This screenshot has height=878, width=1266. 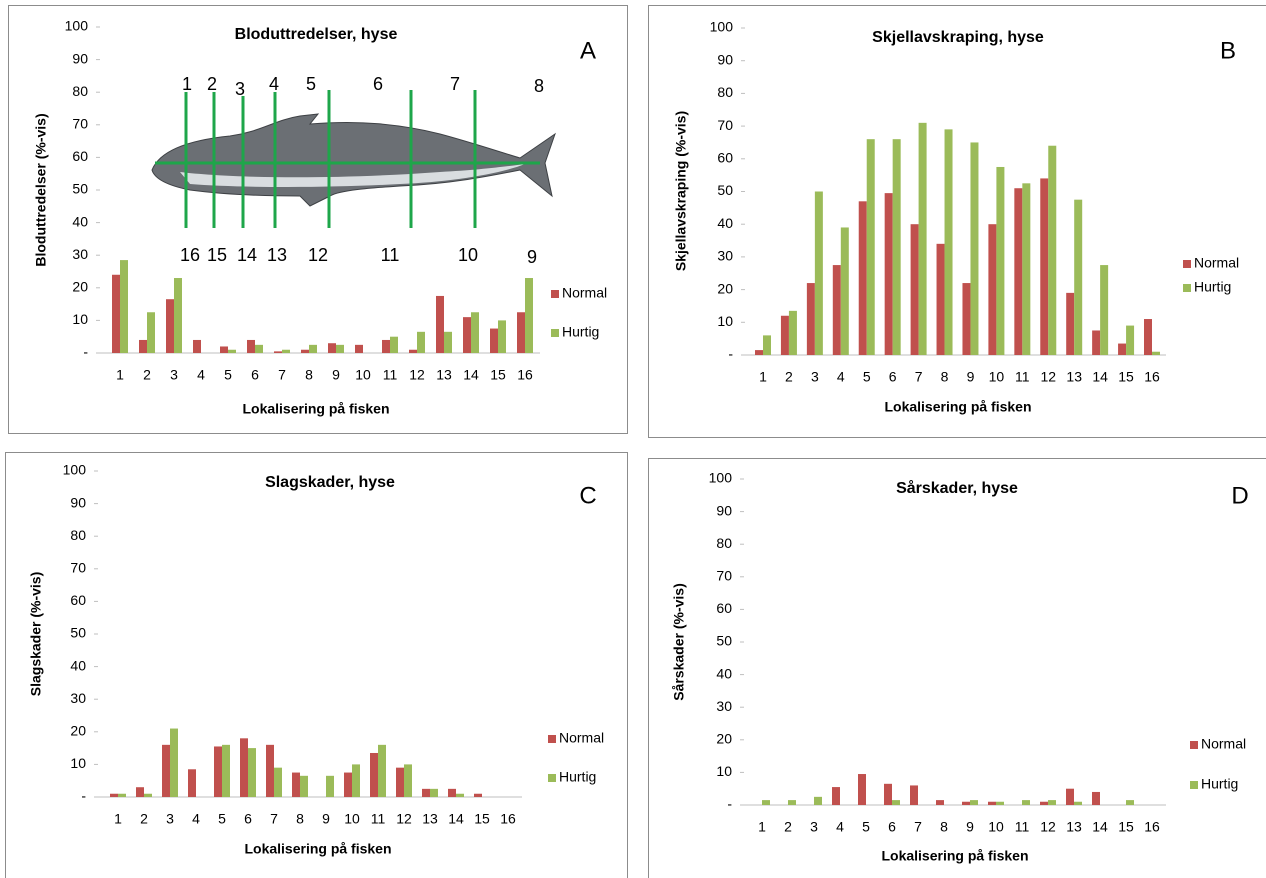 What do you see at coordinates (789, 377) in the screenshot?
I see `x-tick-label: 2` at bounding box center [789, 377].